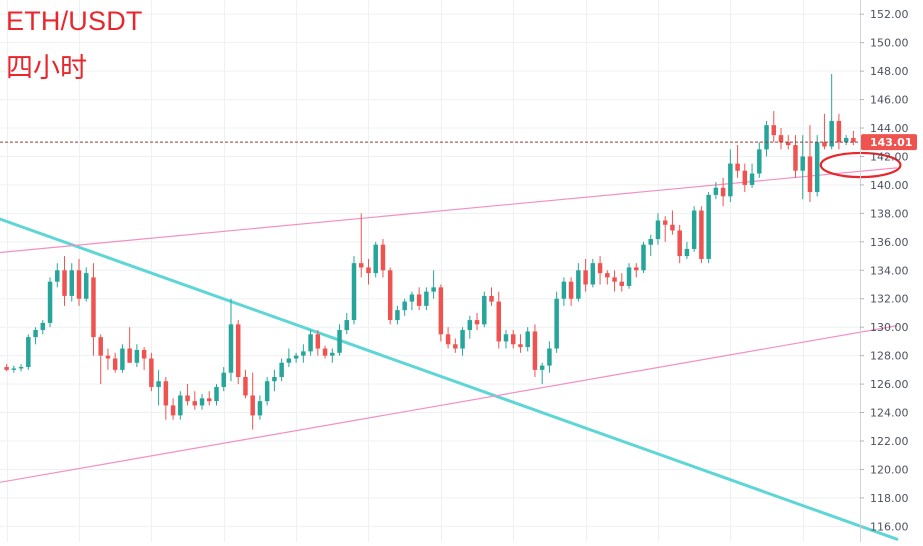  I want to click on current-price-badge: 143.01, so click(889, 142).